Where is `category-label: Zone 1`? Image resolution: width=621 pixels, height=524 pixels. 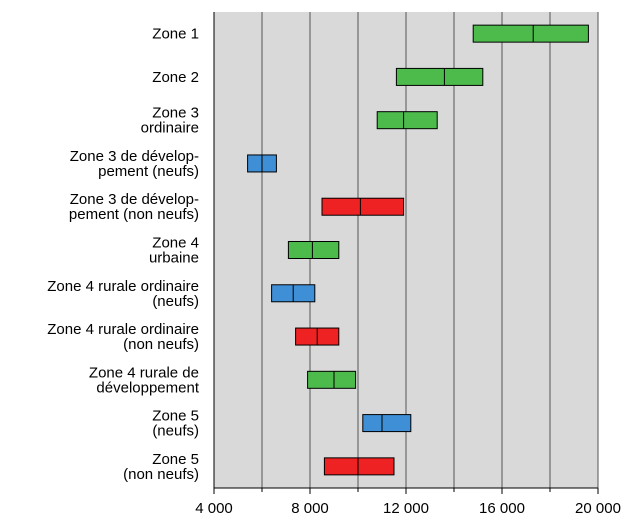 category-label: Zone 1 is located at coordinates (175, 34).